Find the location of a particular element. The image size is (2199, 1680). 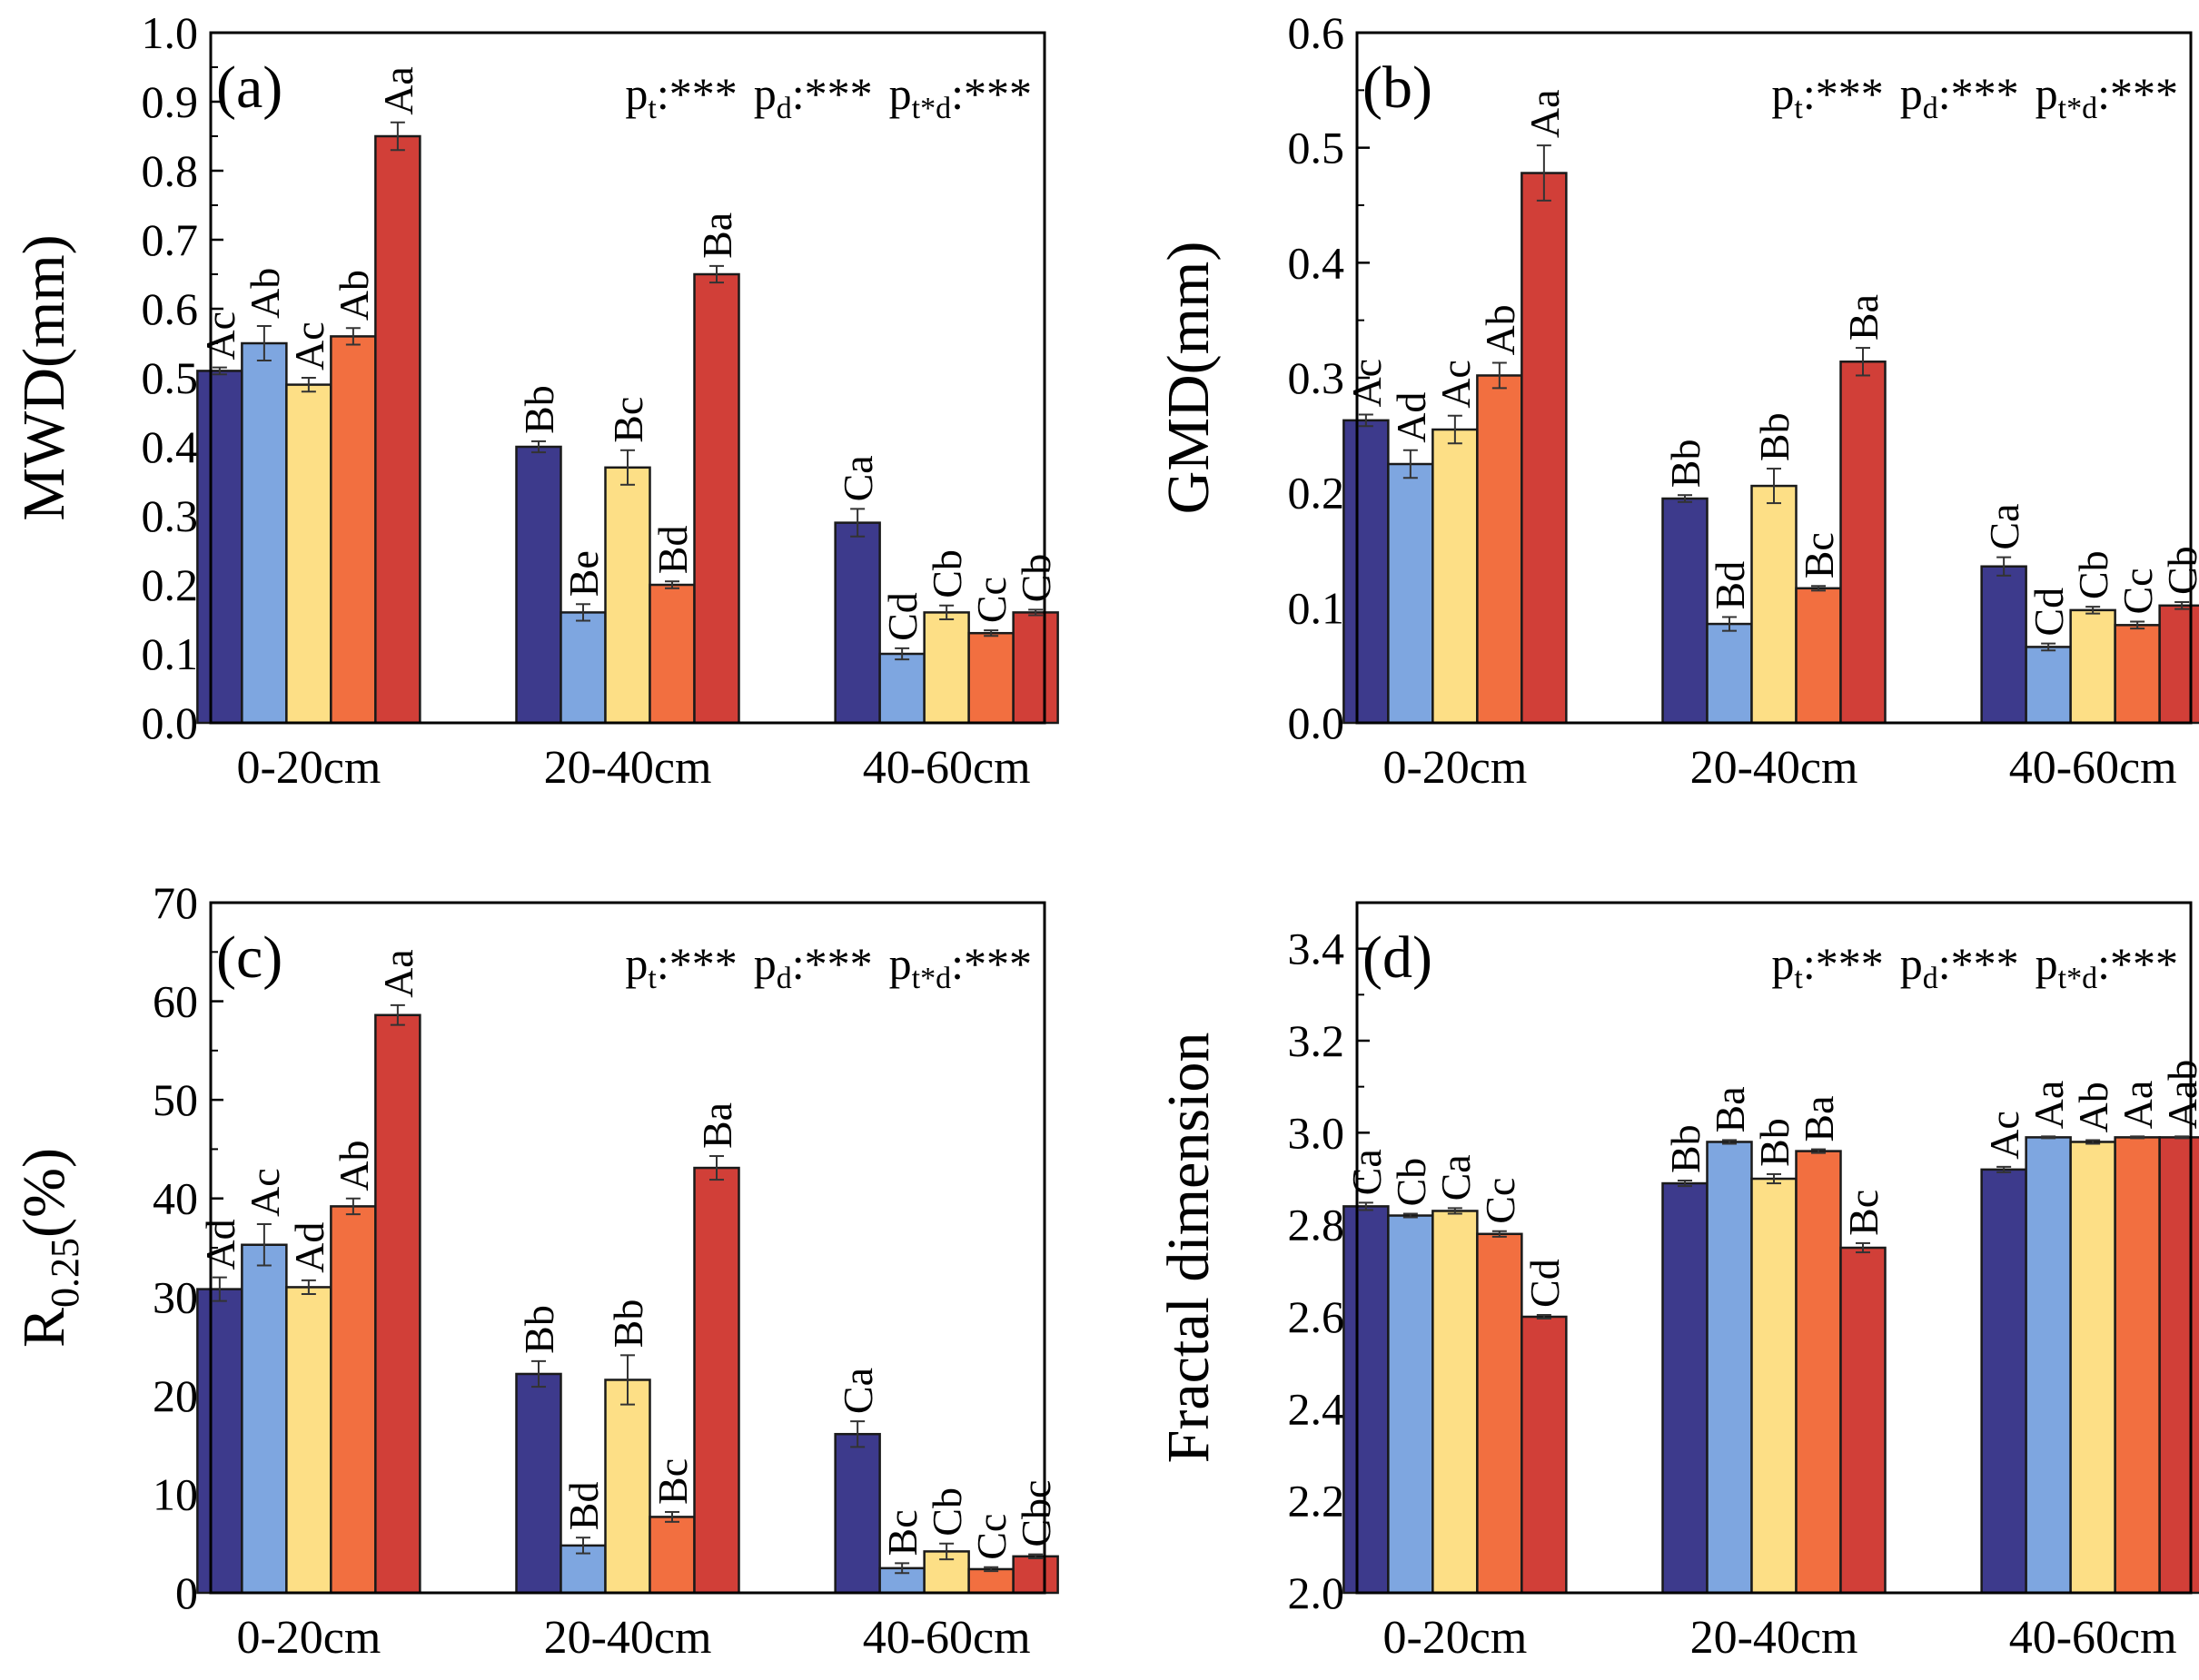

y-tick-label: 20 is located at coordinates (175, 1396).